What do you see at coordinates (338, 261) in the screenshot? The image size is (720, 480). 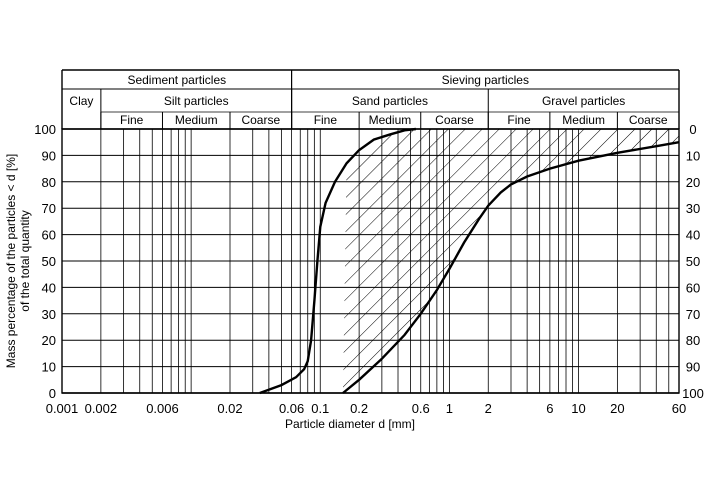 I see `series-upper-curve` at bounding box center [338, 261].